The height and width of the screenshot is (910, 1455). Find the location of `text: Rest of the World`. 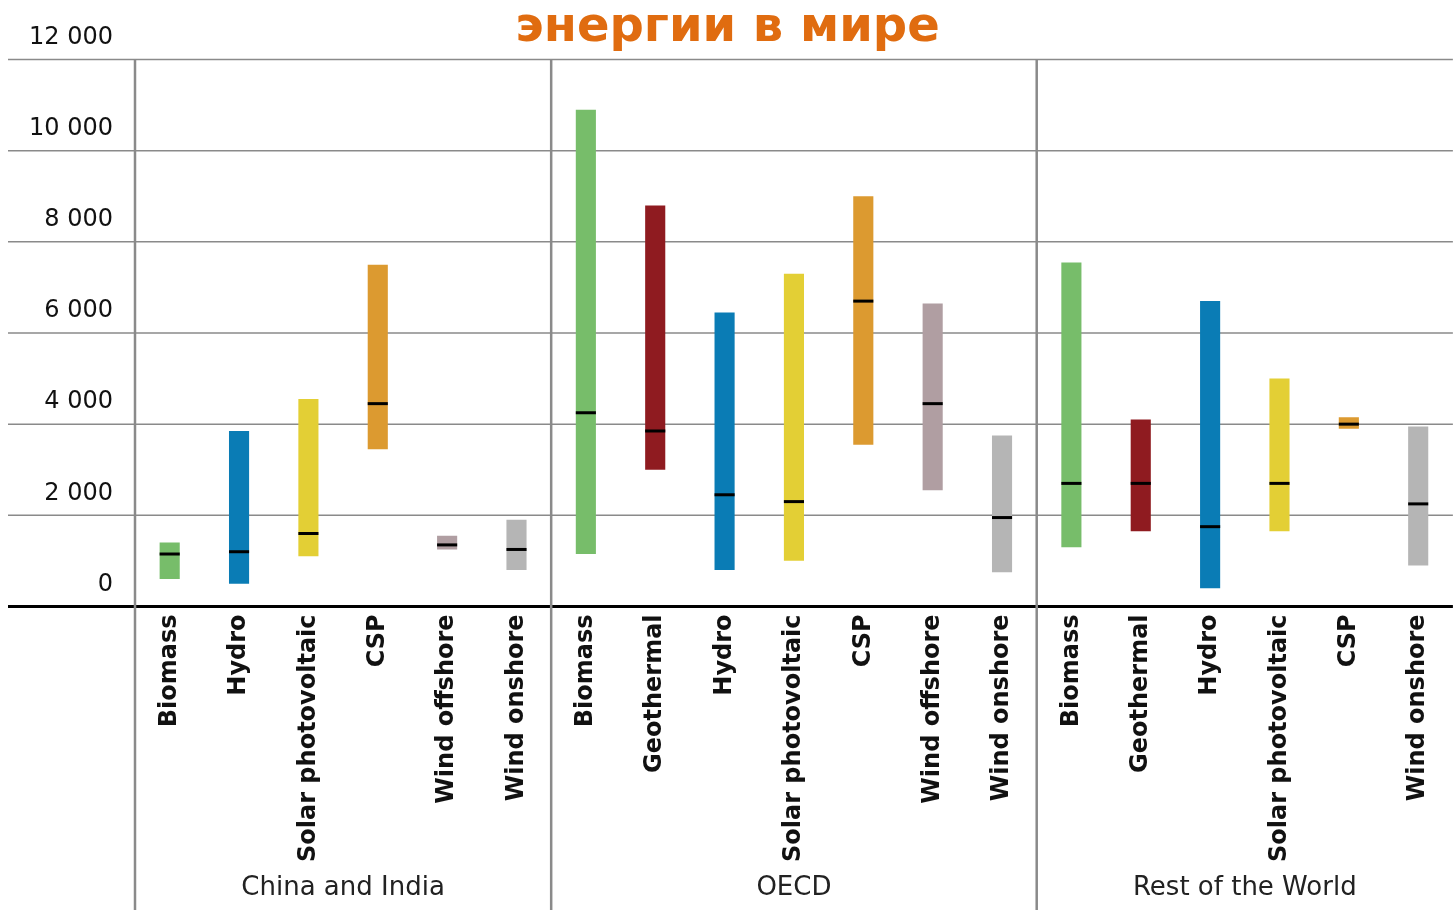

text: Rest of the World is located at coordinates (1244, 885).